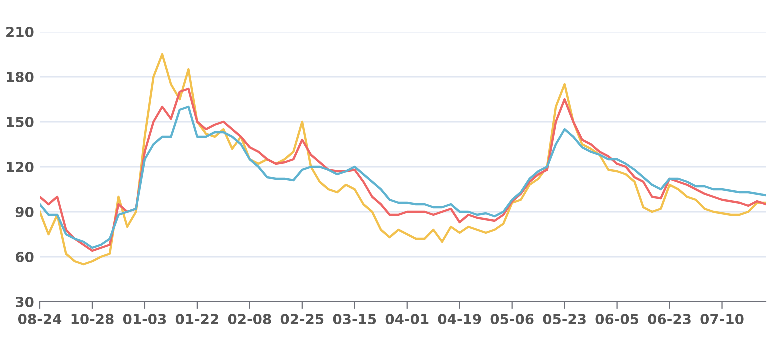 Image resolution: width=776 pixels, height=345 pixels. Describe the element at coordinates (144, 319) in the screenshot. I see `x-tick-label: 01-03` at that location.